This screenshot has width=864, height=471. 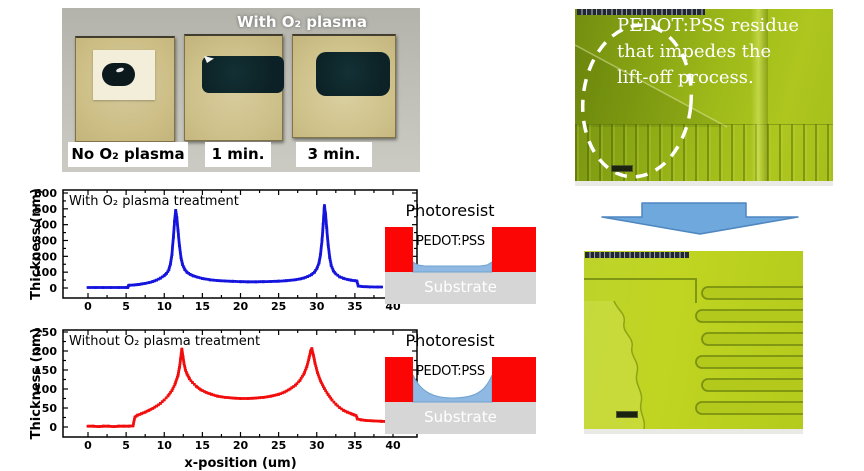 I want to click on sample-photo-1min, so click(x=234, y=87).